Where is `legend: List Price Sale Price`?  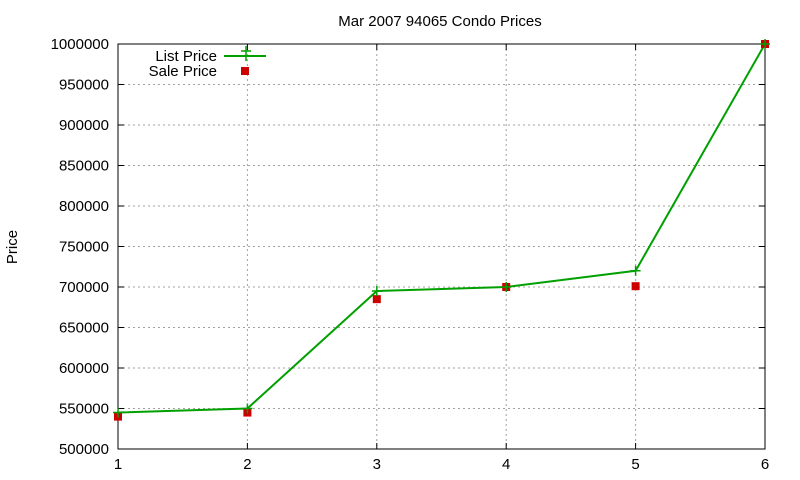 legend: List Price Sale Price is located at coordinates (207, 63).